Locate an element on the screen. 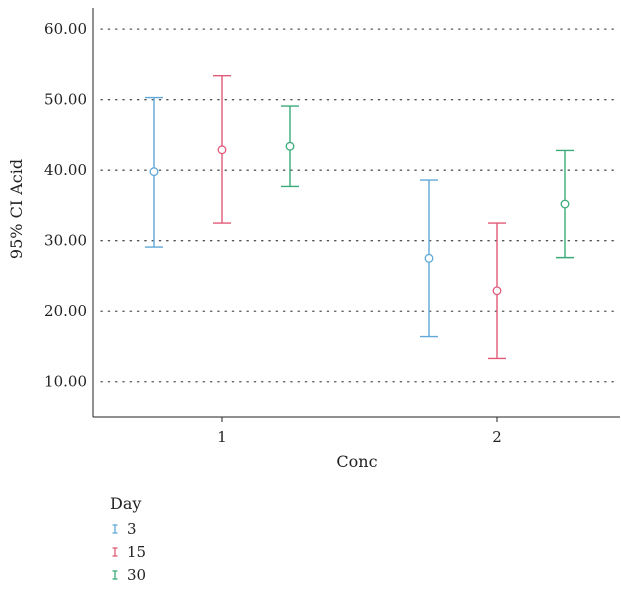  y-tick-label: 40.00 is located at coordinates (65, 170).